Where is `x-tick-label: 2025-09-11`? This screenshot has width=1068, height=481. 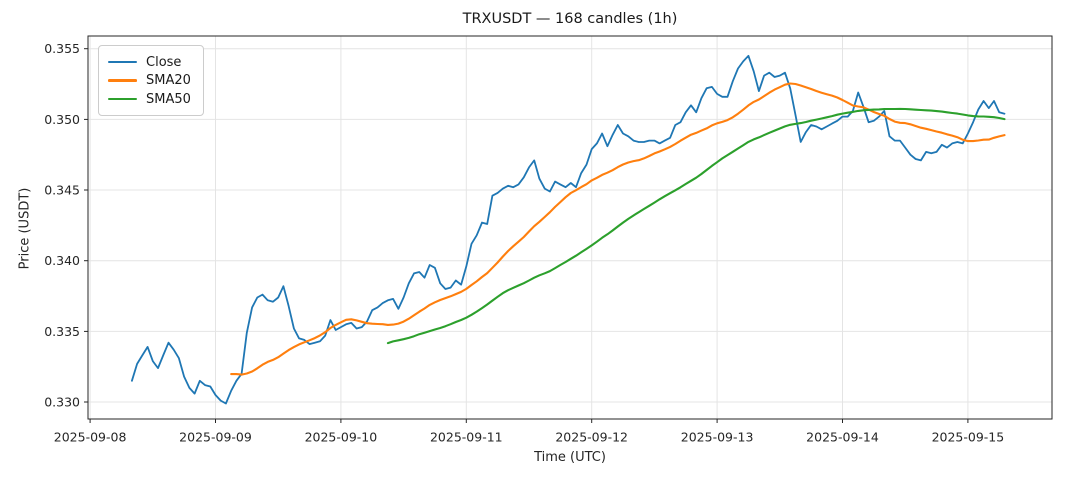
x-tick-label: 2025-09-11 is located at coordinates (466, 437).